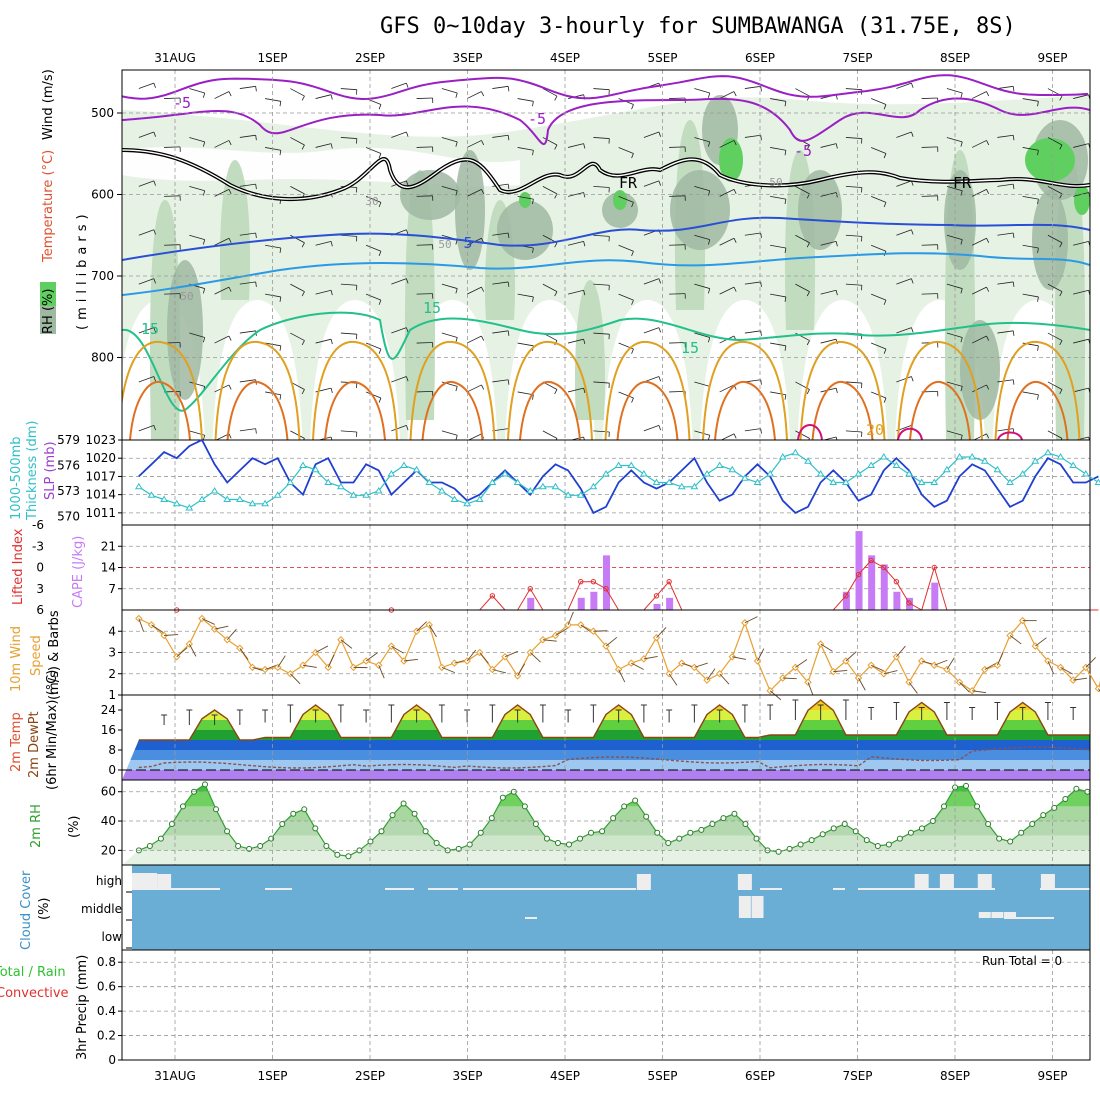 This screenshot has width=1100, height=1100. Describe the element at coordinates (108, 568) in the screenshot. I see `cape-tick-label: 14` at that location.